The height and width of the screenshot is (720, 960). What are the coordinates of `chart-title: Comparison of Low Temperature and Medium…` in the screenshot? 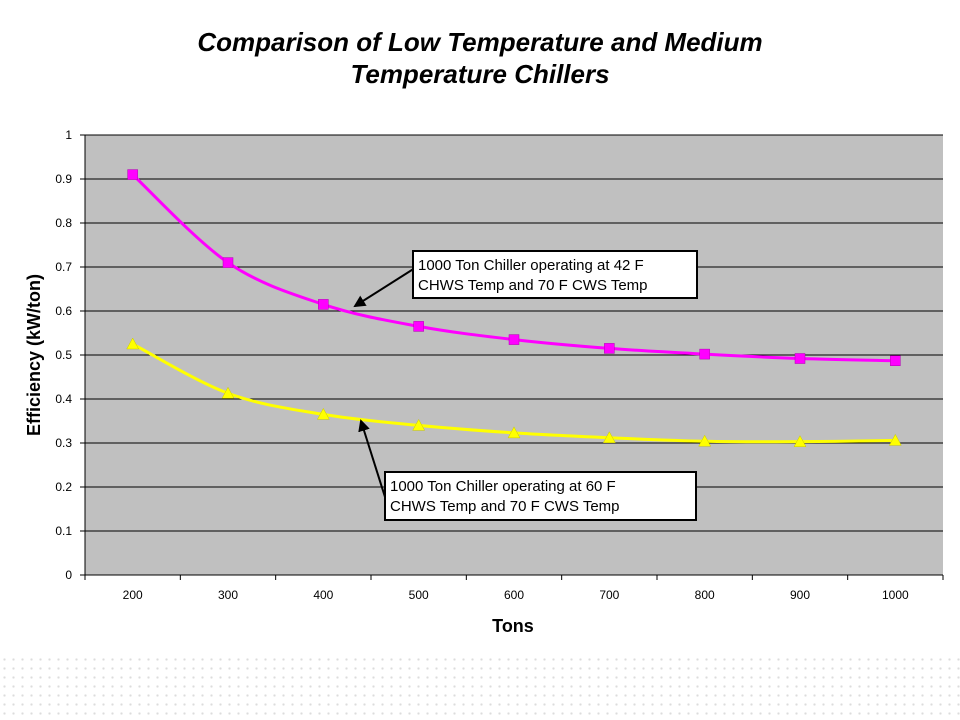 It's located at (480, 58).